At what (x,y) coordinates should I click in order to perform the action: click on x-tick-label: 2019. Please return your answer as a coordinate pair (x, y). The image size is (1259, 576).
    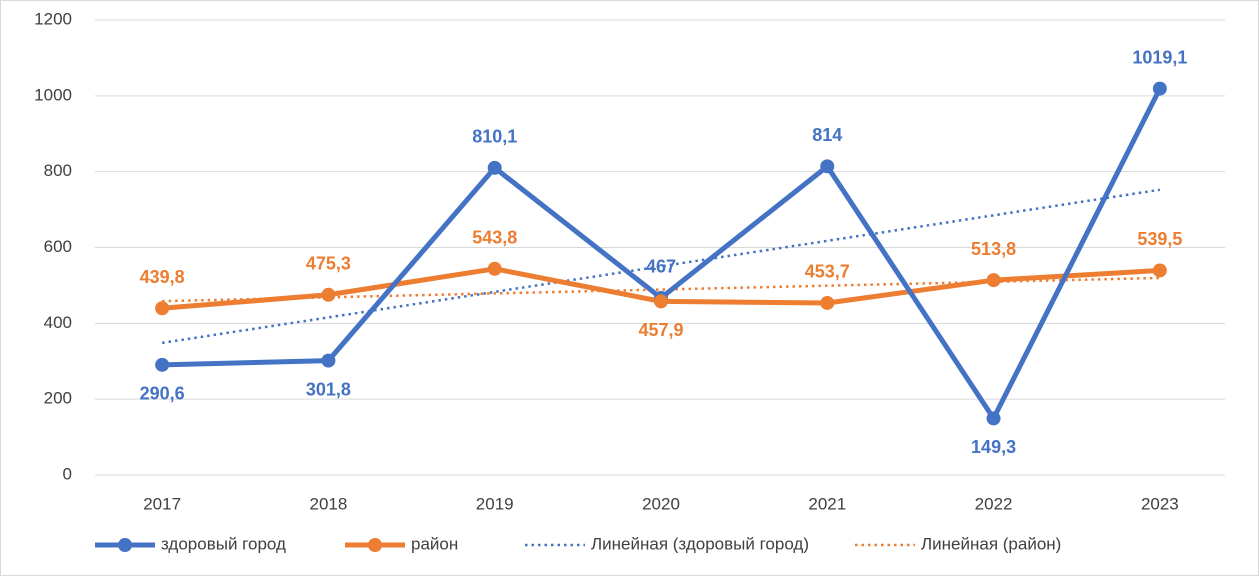
    Looking at the image, I should click on (495, 503).